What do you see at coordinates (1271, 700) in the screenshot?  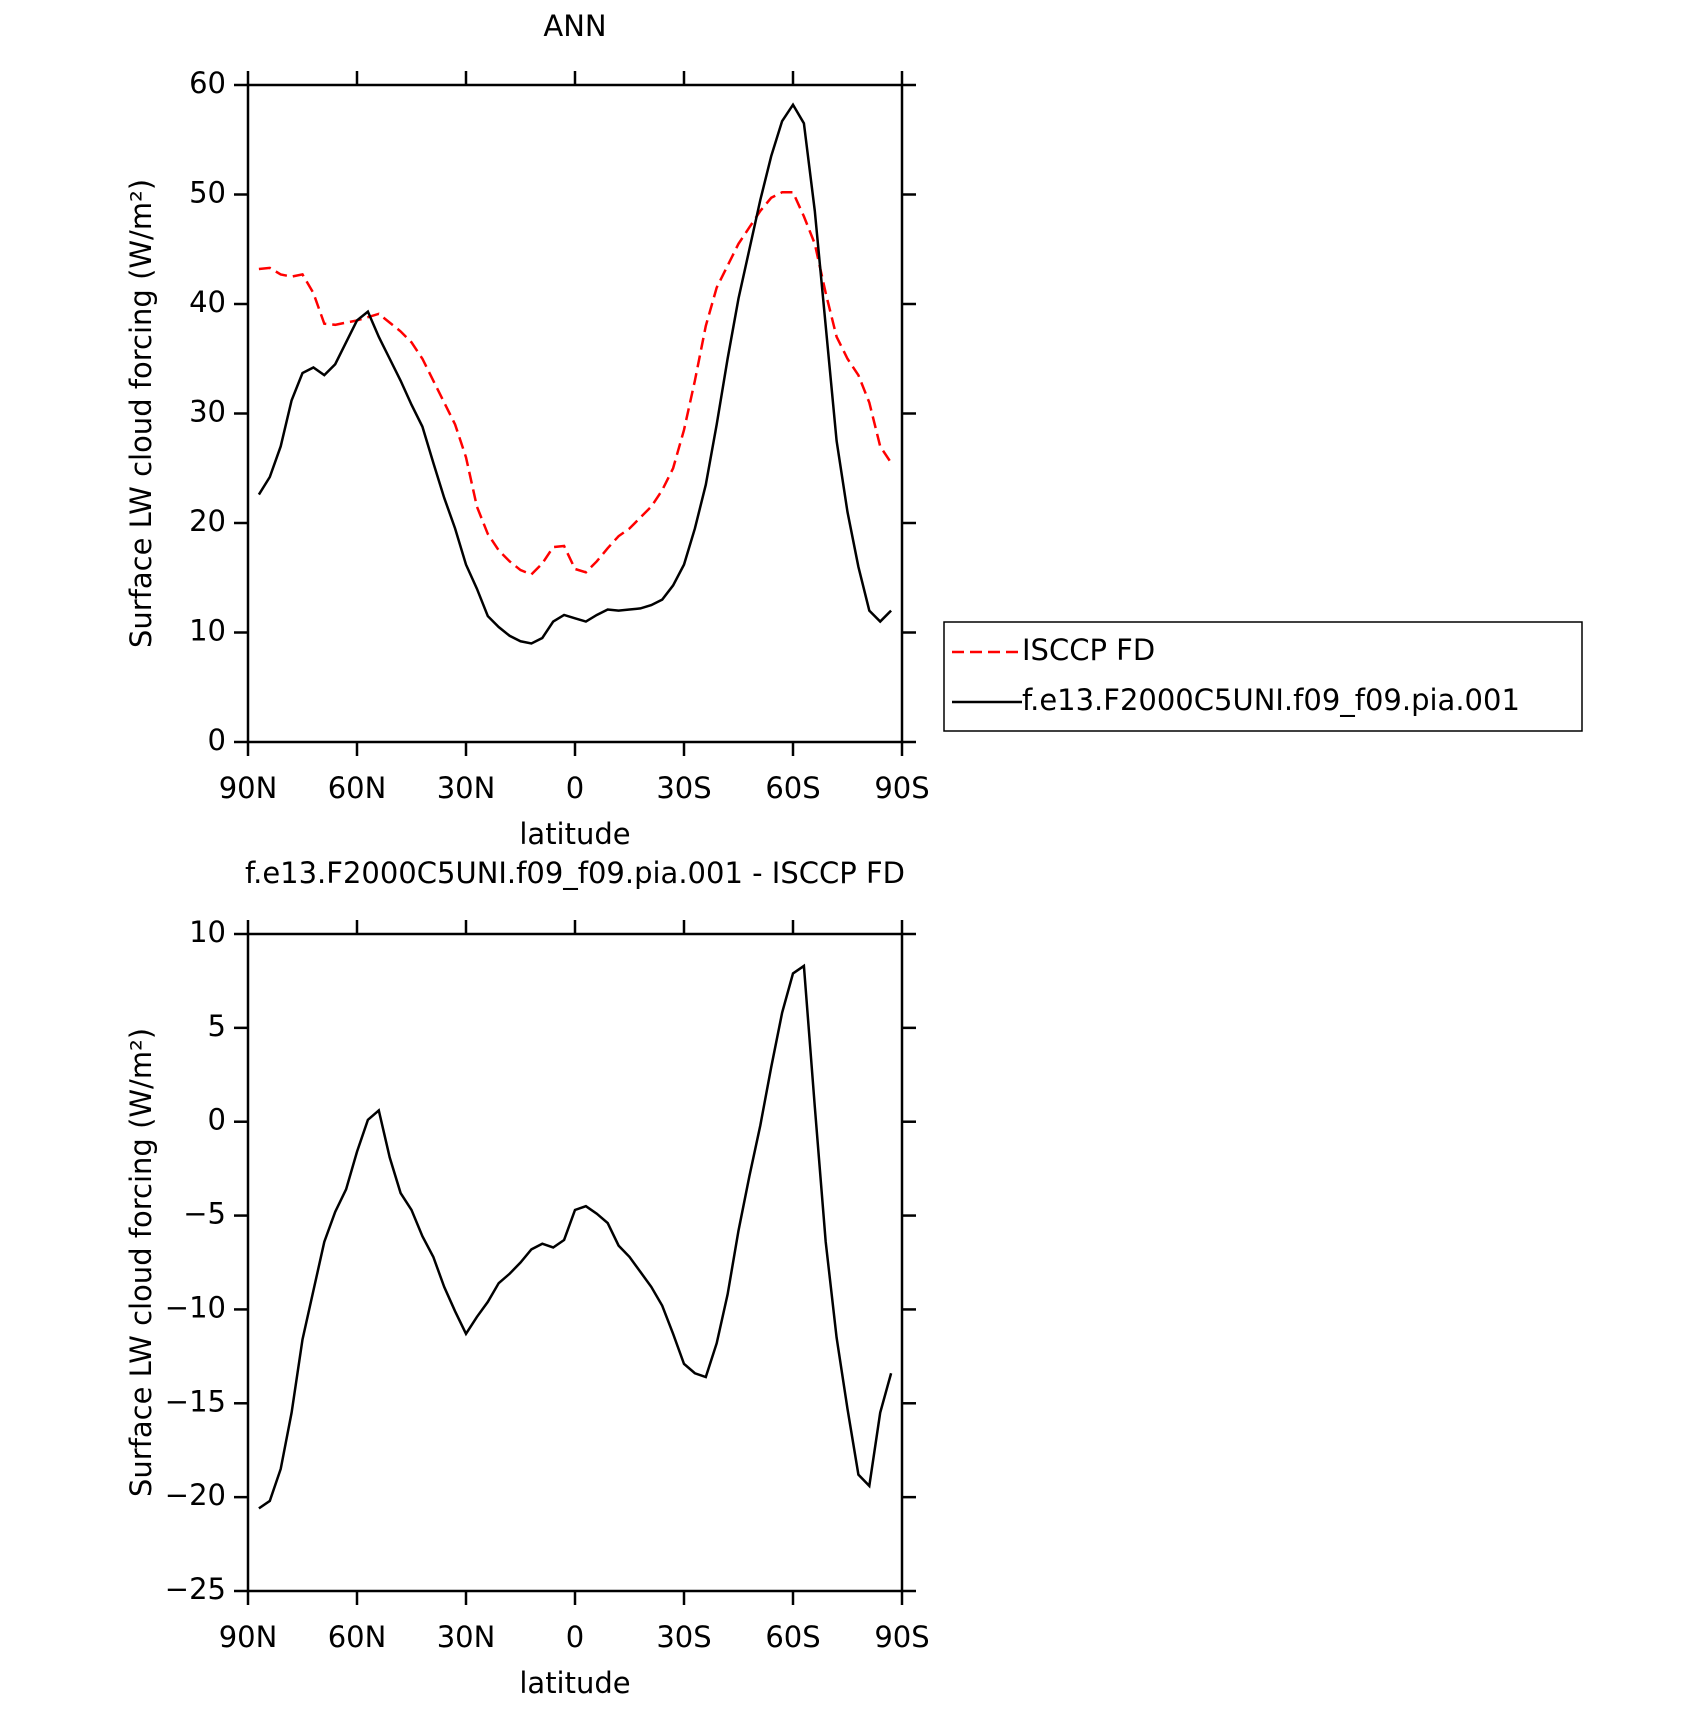 I see `legend-label: f.e13.F2000C5UNI.f09_f09.pia.001` at bounding box center [1271, 700].